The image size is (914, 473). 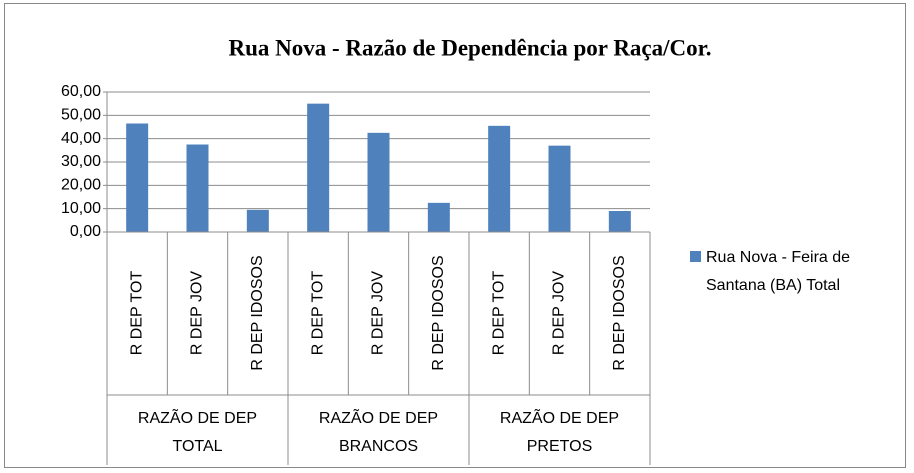 I want to click on y-tick-label: 20,00, so click(x=81, y=185).